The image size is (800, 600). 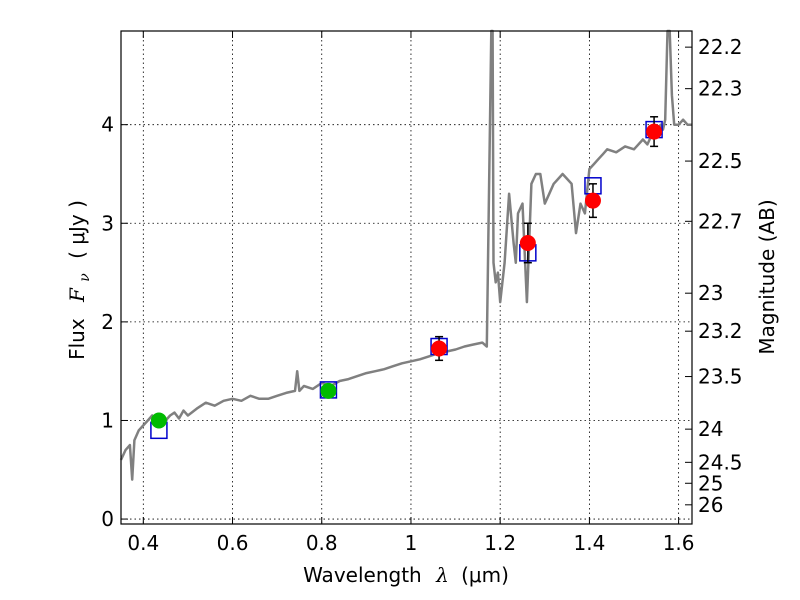 I want to click on magnitude-tick-label: 22.5, so click(x=720, y=161).